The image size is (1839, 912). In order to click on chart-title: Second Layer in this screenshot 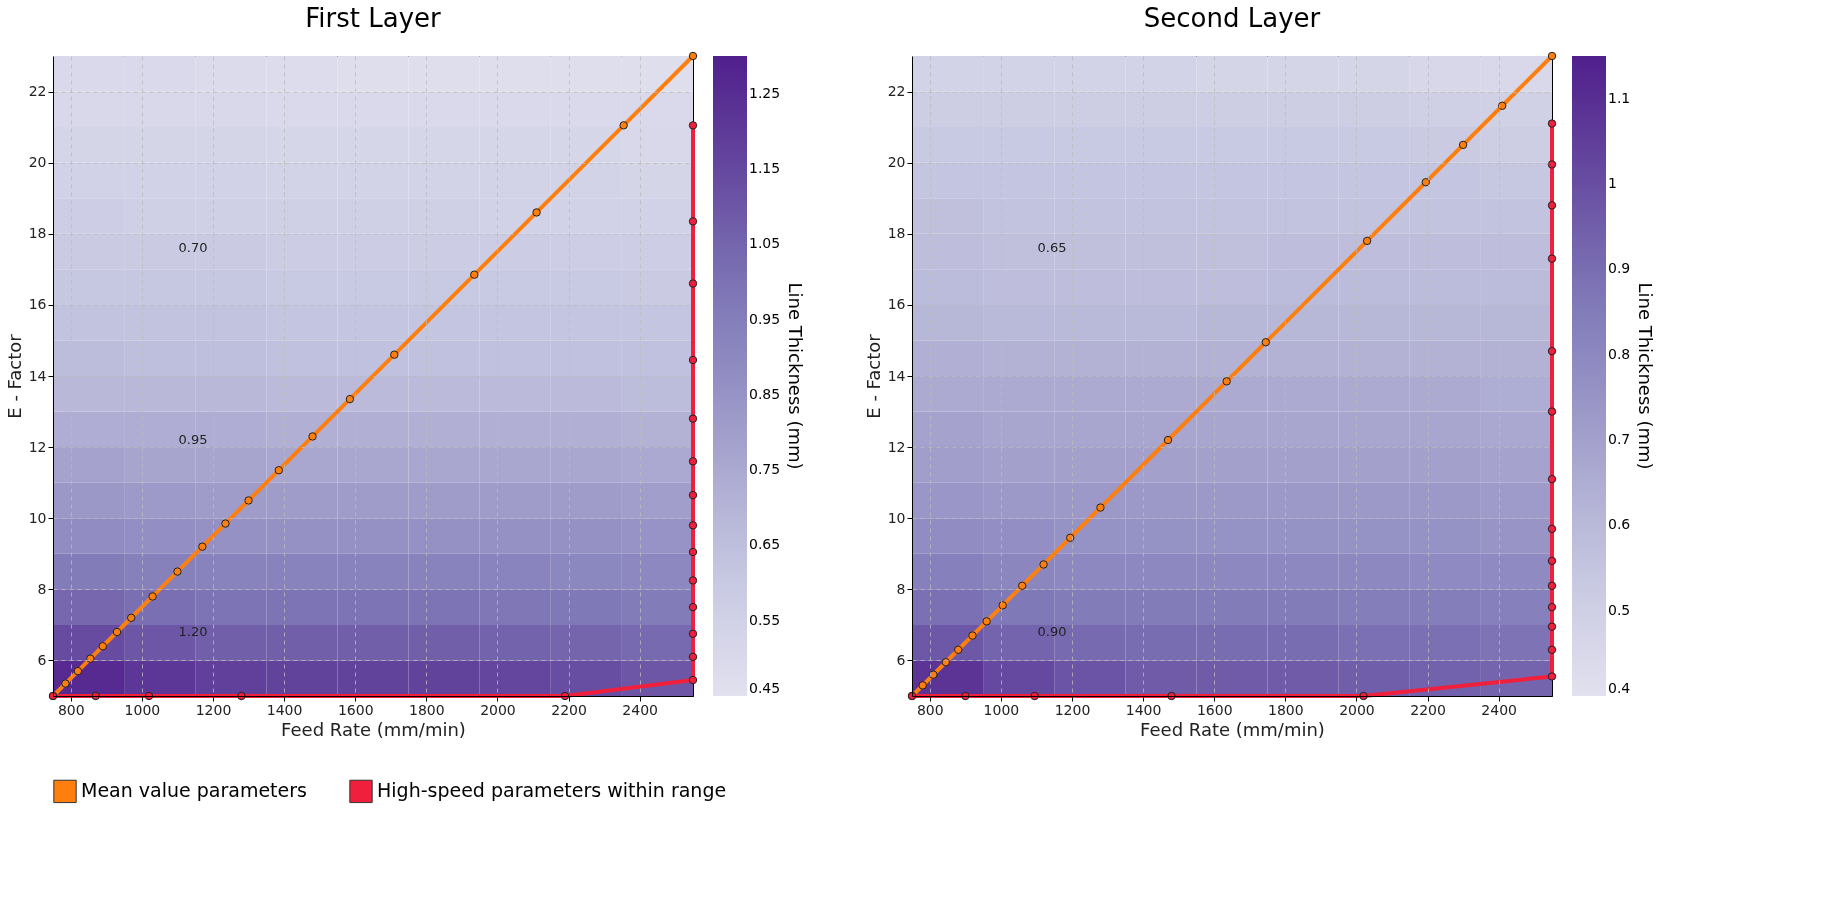, I will do `click(1232, 18)`.